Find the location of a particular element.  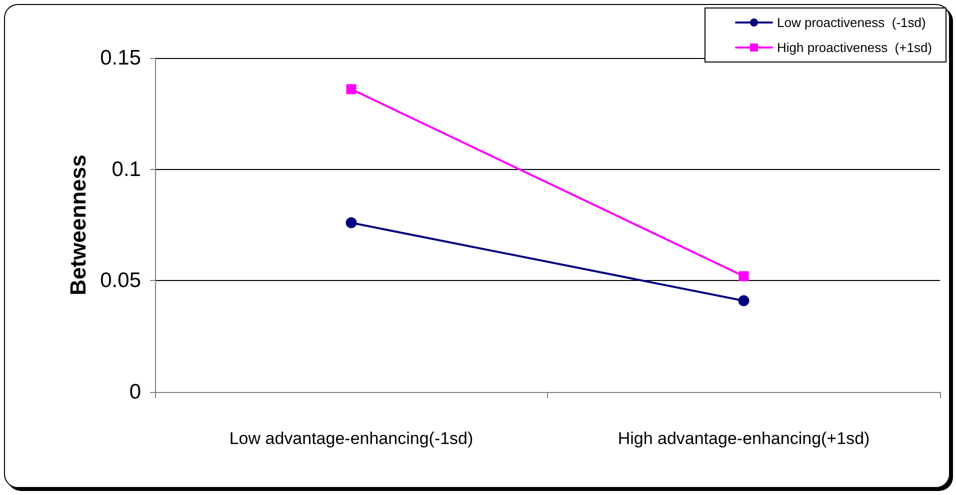

legend-label: Low proactiveness (-1sd) is located at coordinates (851, 22).